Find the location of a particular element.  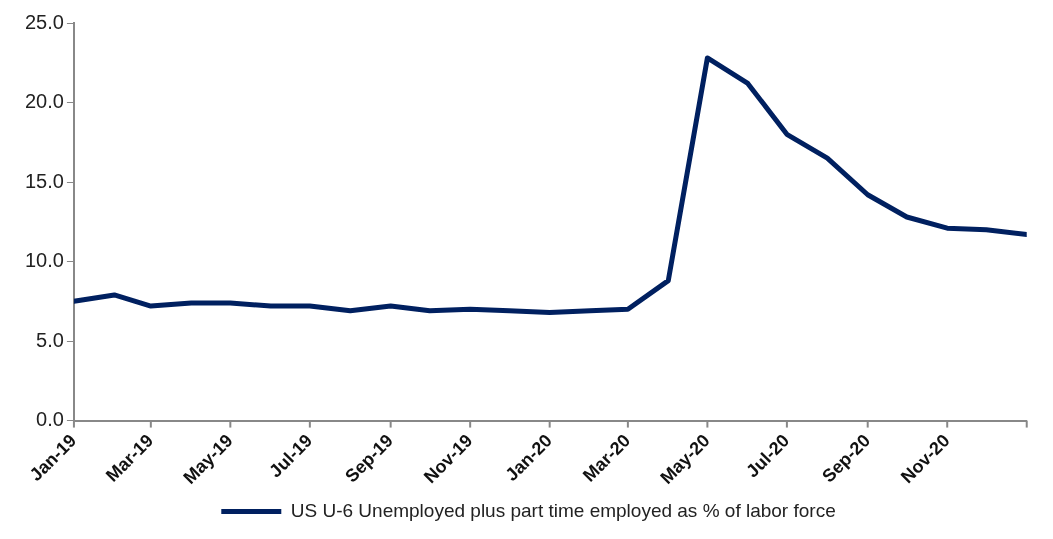

y-tick-label: 20.0 is located at coordinates (44, 101).